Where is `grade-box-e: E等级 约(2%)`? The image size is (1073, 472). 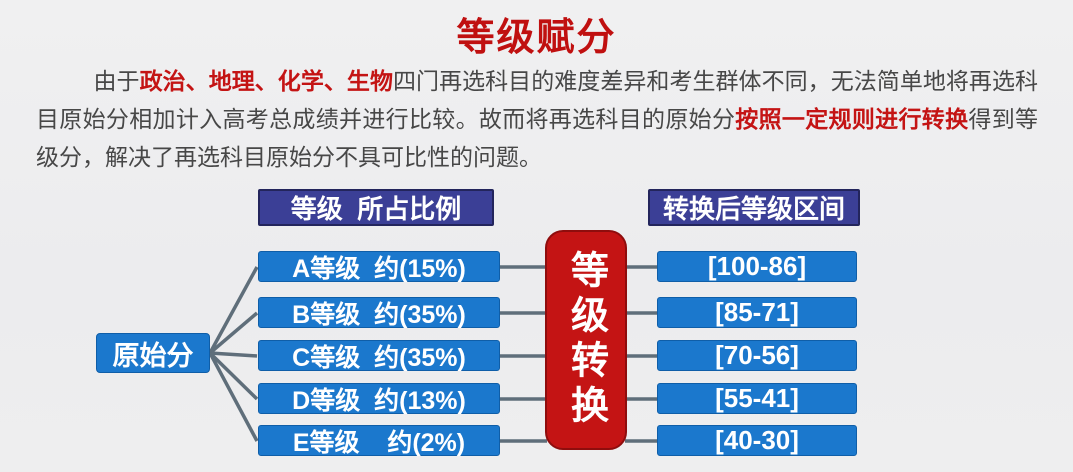
grade-box-e: E等级 约(2%) is located at coordinates (379, 441).